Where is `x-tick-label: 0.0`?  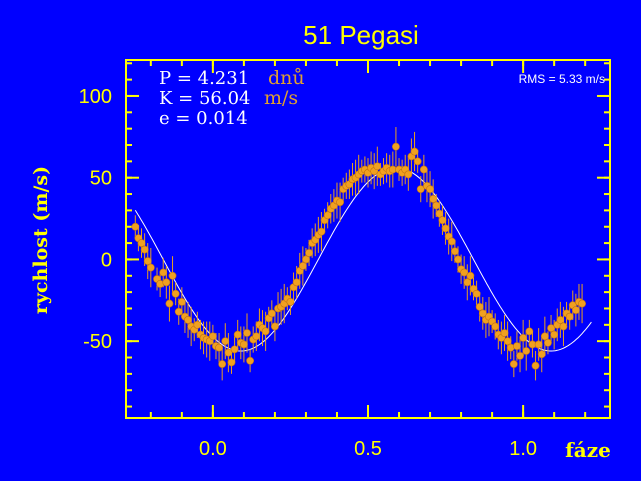
x-tick-label: 0.0 is located at coordinates (213, 449).